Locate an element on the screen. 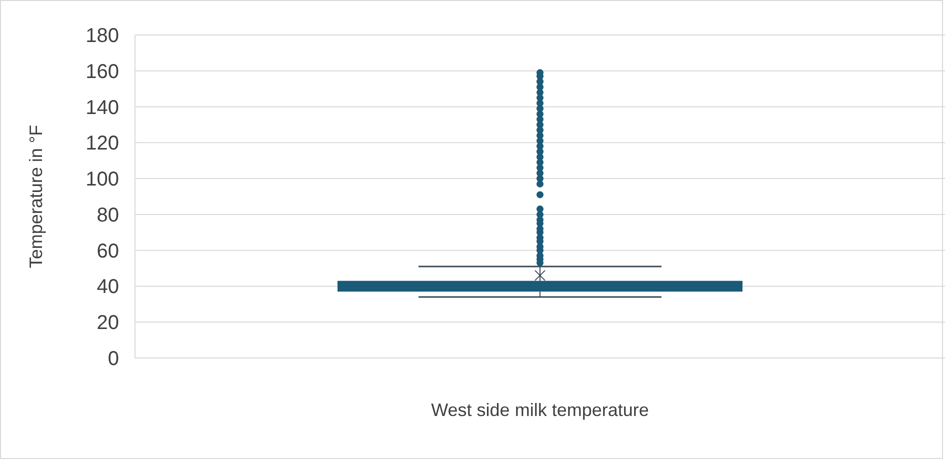 This screenshot has height=464, width=952. y-tick-label: 120 is located at coordinates (102, 143).